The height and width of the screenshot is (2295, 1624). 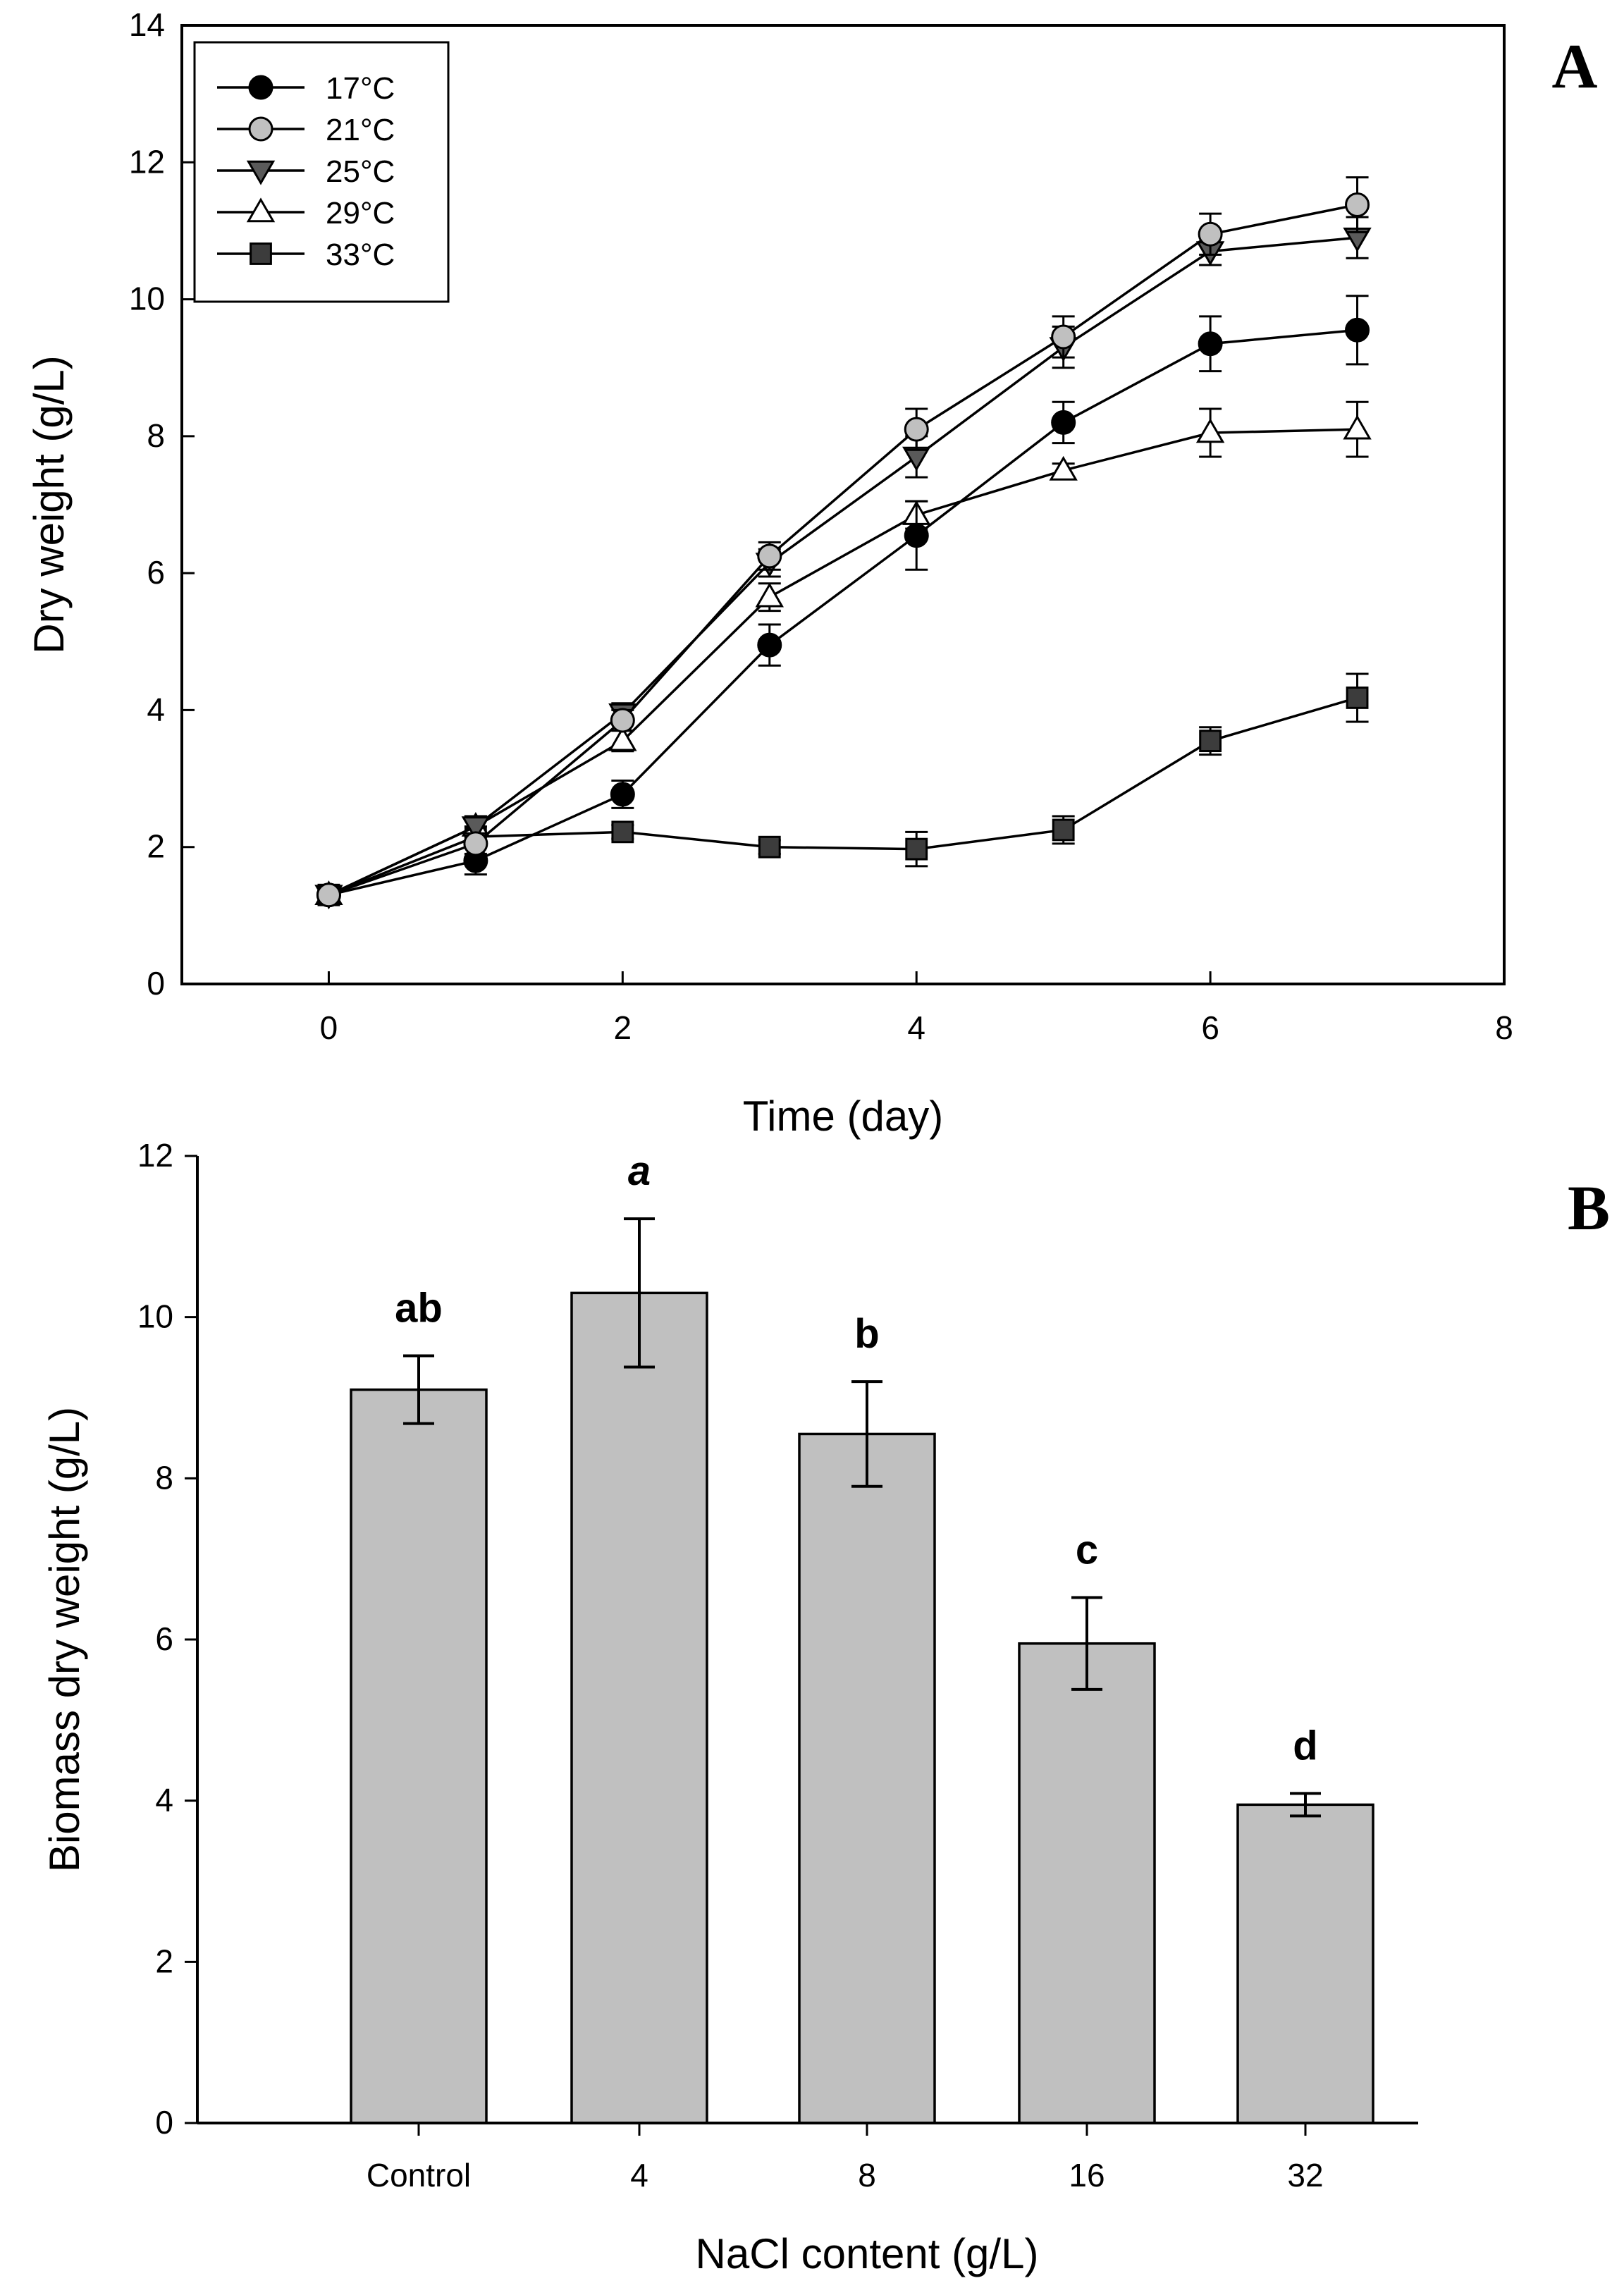 I want to click on x-tick-label: 2, so click(x=623, y=1027).